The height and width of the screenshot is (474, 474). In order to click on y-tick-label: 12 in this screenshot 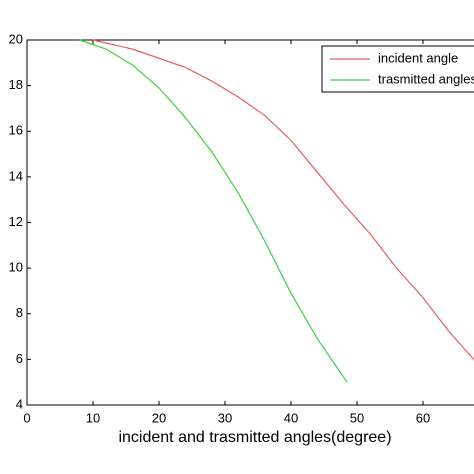, I will do `click(16, 221)`.